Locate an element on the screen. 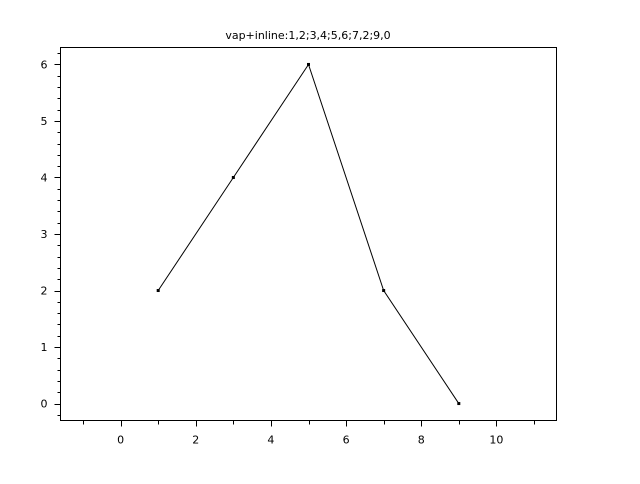  y-tick-label: 1 is located at coordinates (44, 347).